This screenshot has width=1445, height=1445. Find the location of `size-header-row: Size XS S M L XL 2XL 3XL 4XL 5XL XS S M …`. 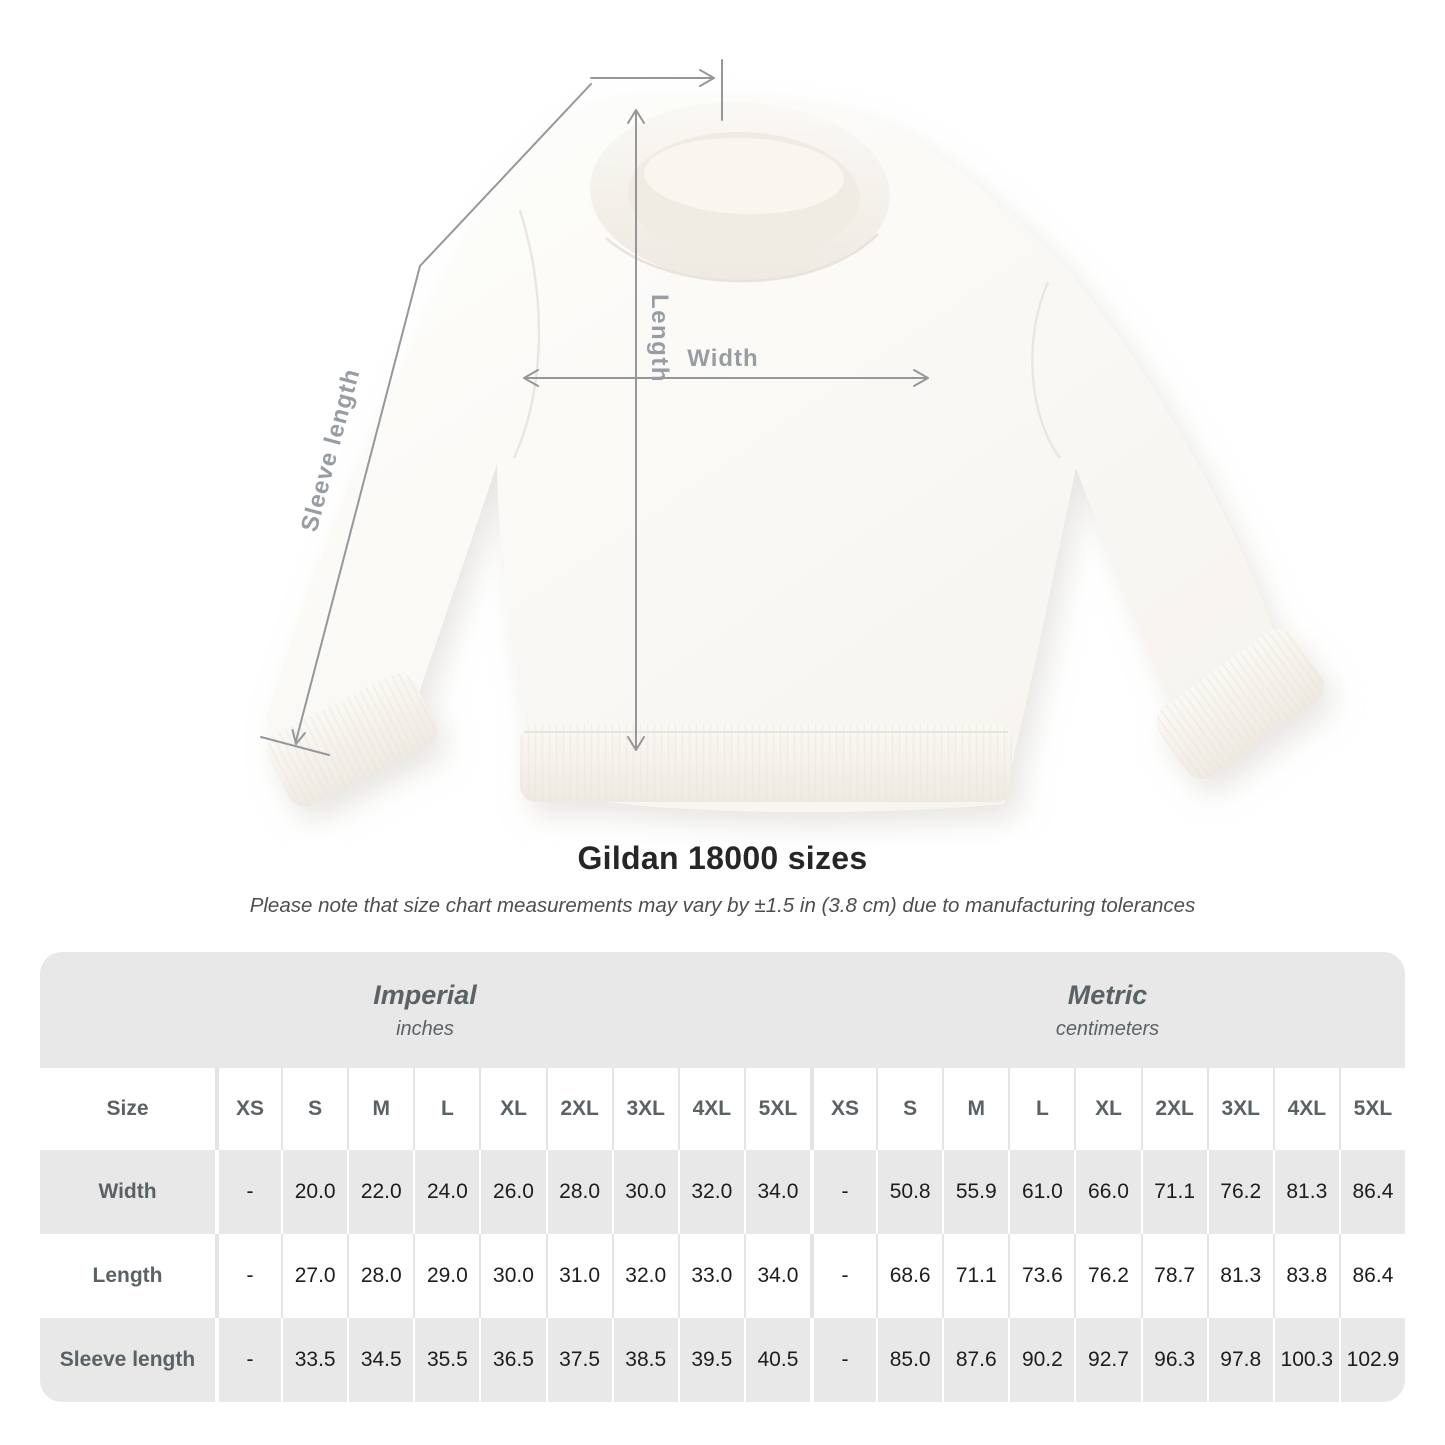

size-header-row: Size XS S M L XL 2XL 3XL 4XL 5XL XS S M … is located at coordinates (722, 1109).